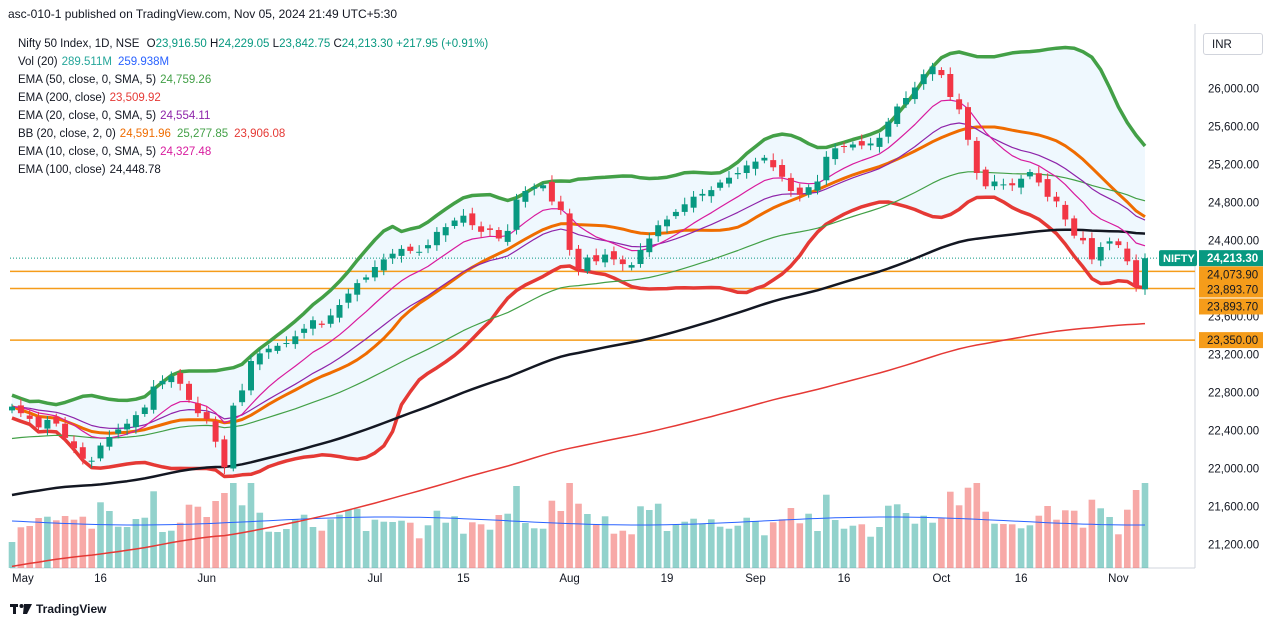 The width and height of the screenshot is (1281, 632). Describe the element at coordinates (1222, 45) in the screenshot. I see `currency-label: INR` at that location.